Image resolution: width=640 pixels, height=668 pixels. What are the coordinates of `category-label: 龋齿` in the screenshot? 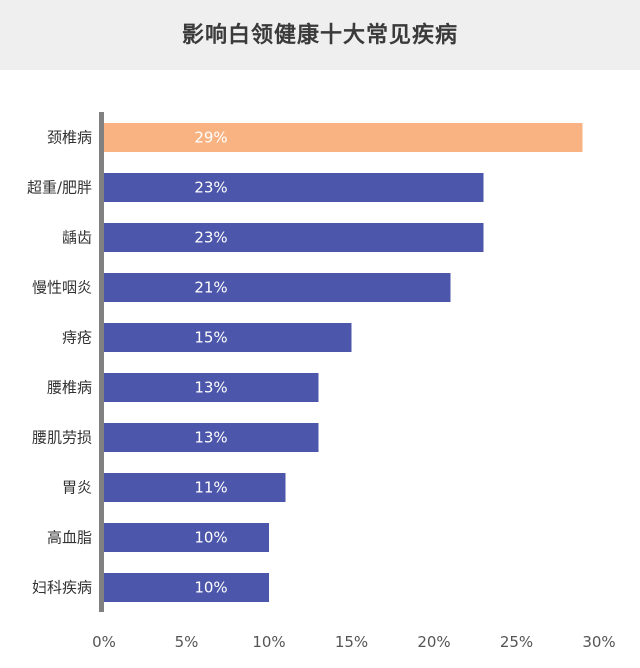 It's located at (77, 238).